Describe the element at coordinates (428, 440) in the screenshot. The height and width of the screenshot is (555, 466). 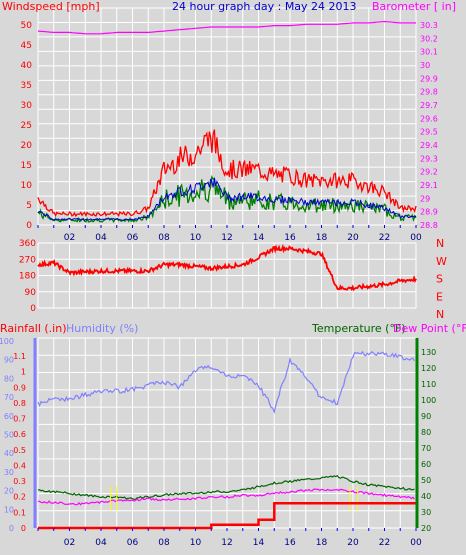
I see `temperature-tick-labels: 130 120 110 100 90 80 70 60 50 40 30 20` at that location.